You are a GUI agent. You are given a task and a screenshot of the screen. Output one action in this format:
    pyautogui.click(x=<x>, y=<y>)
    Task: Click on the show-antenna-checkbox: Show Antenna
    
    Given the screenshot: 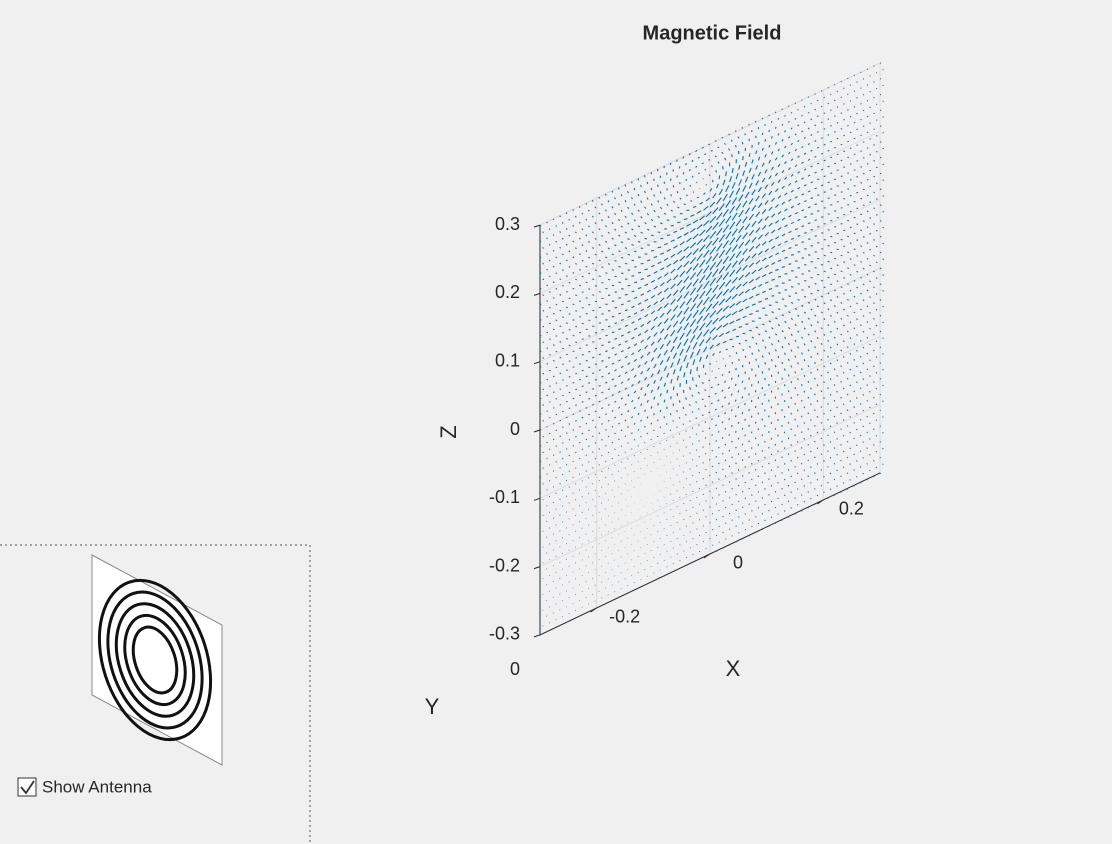 What is the action you would take?
    pyautogui.click(x=84, y=787)
    